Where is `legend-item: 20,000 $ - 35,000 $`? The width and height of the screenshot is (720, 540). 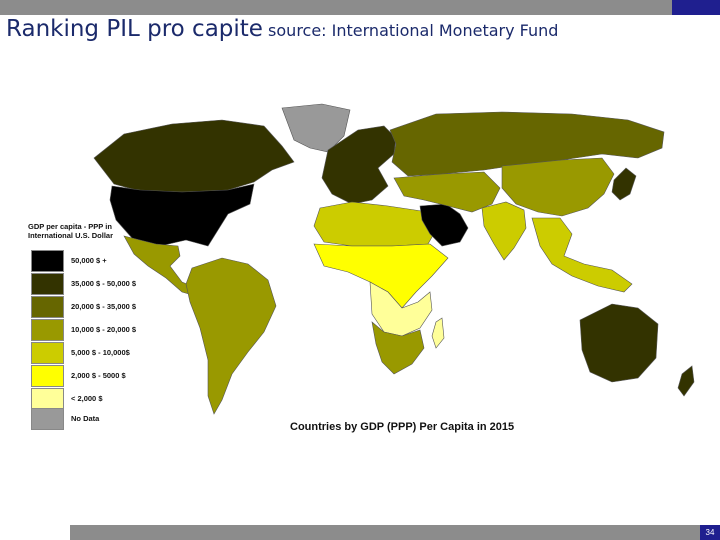 legend-item: 20,000 $ - 35,000 $ is located at coordinates (101, 307).